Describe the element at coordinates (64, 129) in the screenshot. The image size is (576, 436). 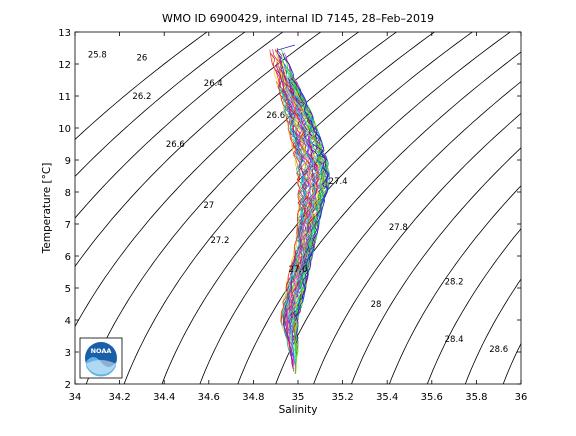
I see `y-tick-label: 10` at that location.